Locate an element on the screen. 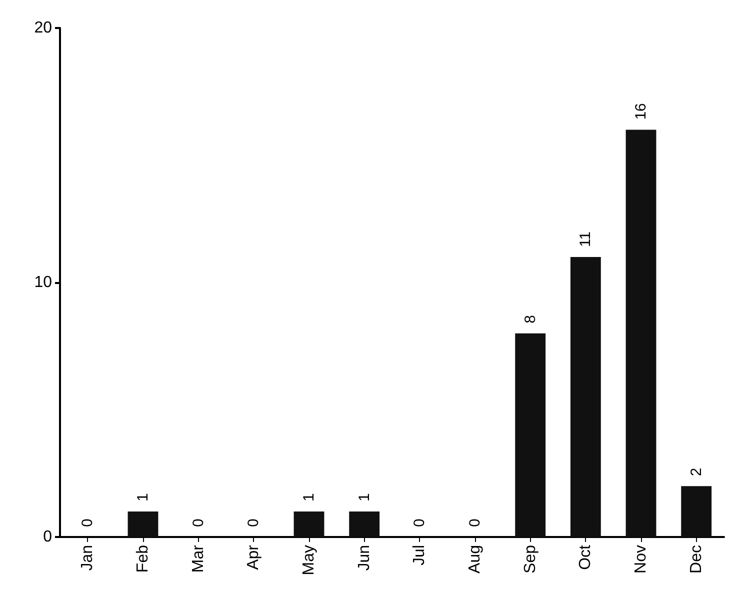 The image size is (744, 607). y-tick-label: 10 is located at coordinates (43, 282).